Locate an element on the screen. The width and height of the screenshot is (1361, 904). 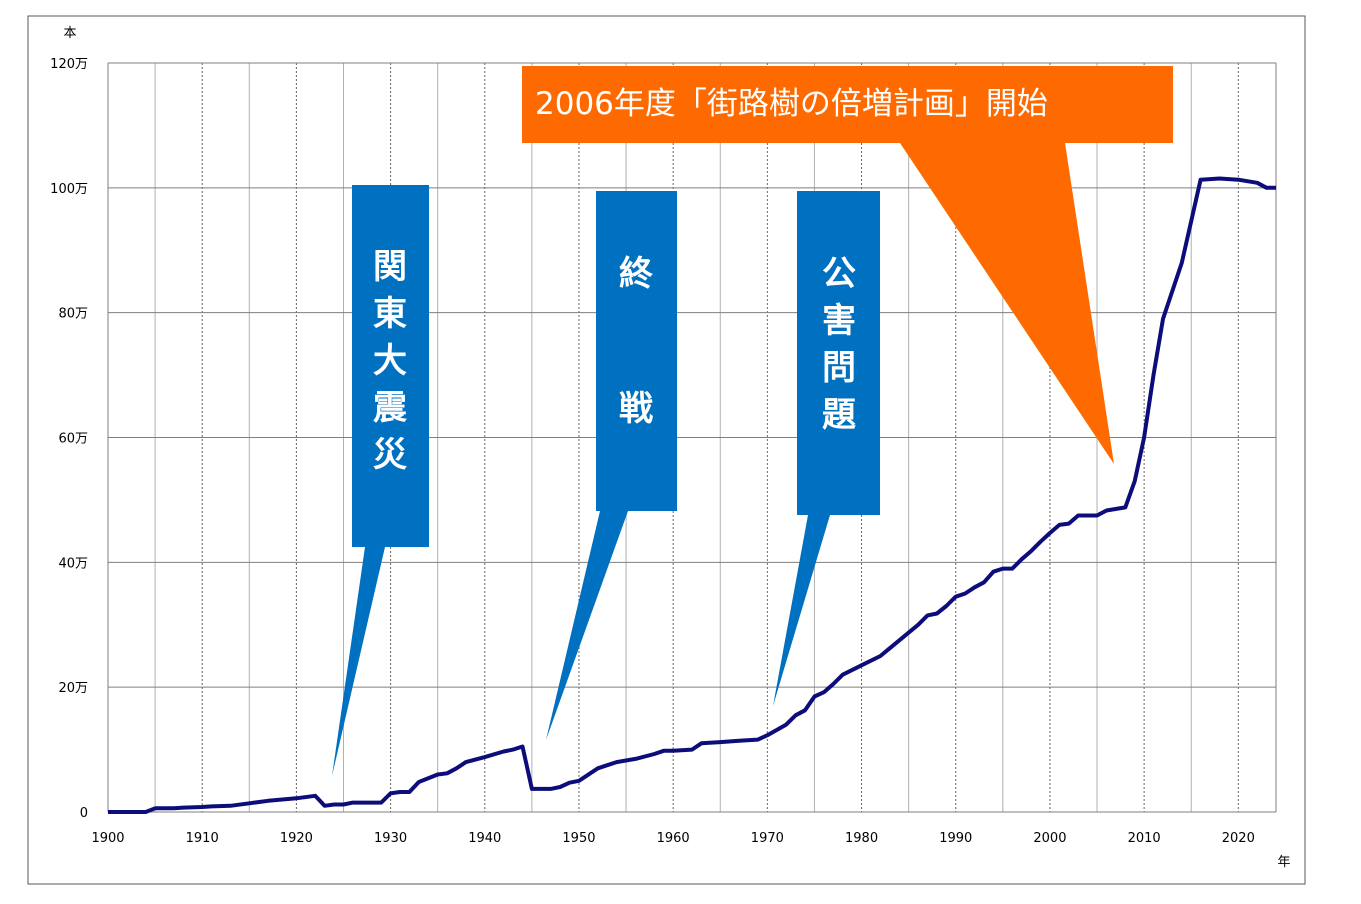
callout-doubling-plan-pointer is located at coordinates (1007, 303).